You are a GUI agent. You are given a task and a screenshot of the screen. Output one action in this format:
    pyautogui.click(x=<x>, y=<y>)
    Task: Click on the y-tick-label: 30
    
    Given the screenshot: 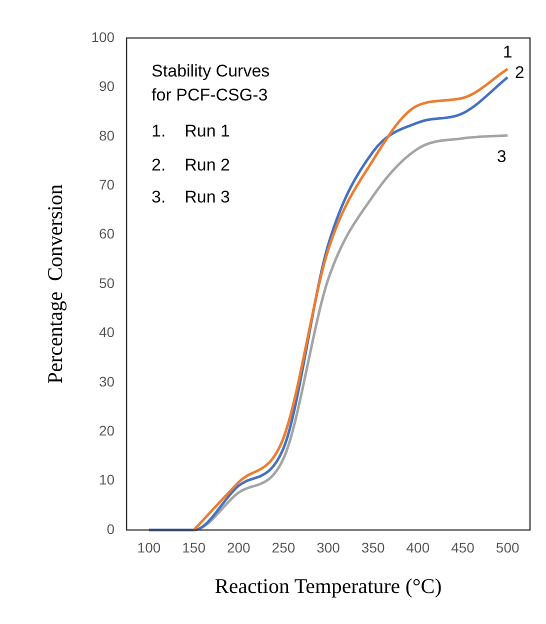 What is the action you would take?
    pyautogui.click(x=106, y=381)
    